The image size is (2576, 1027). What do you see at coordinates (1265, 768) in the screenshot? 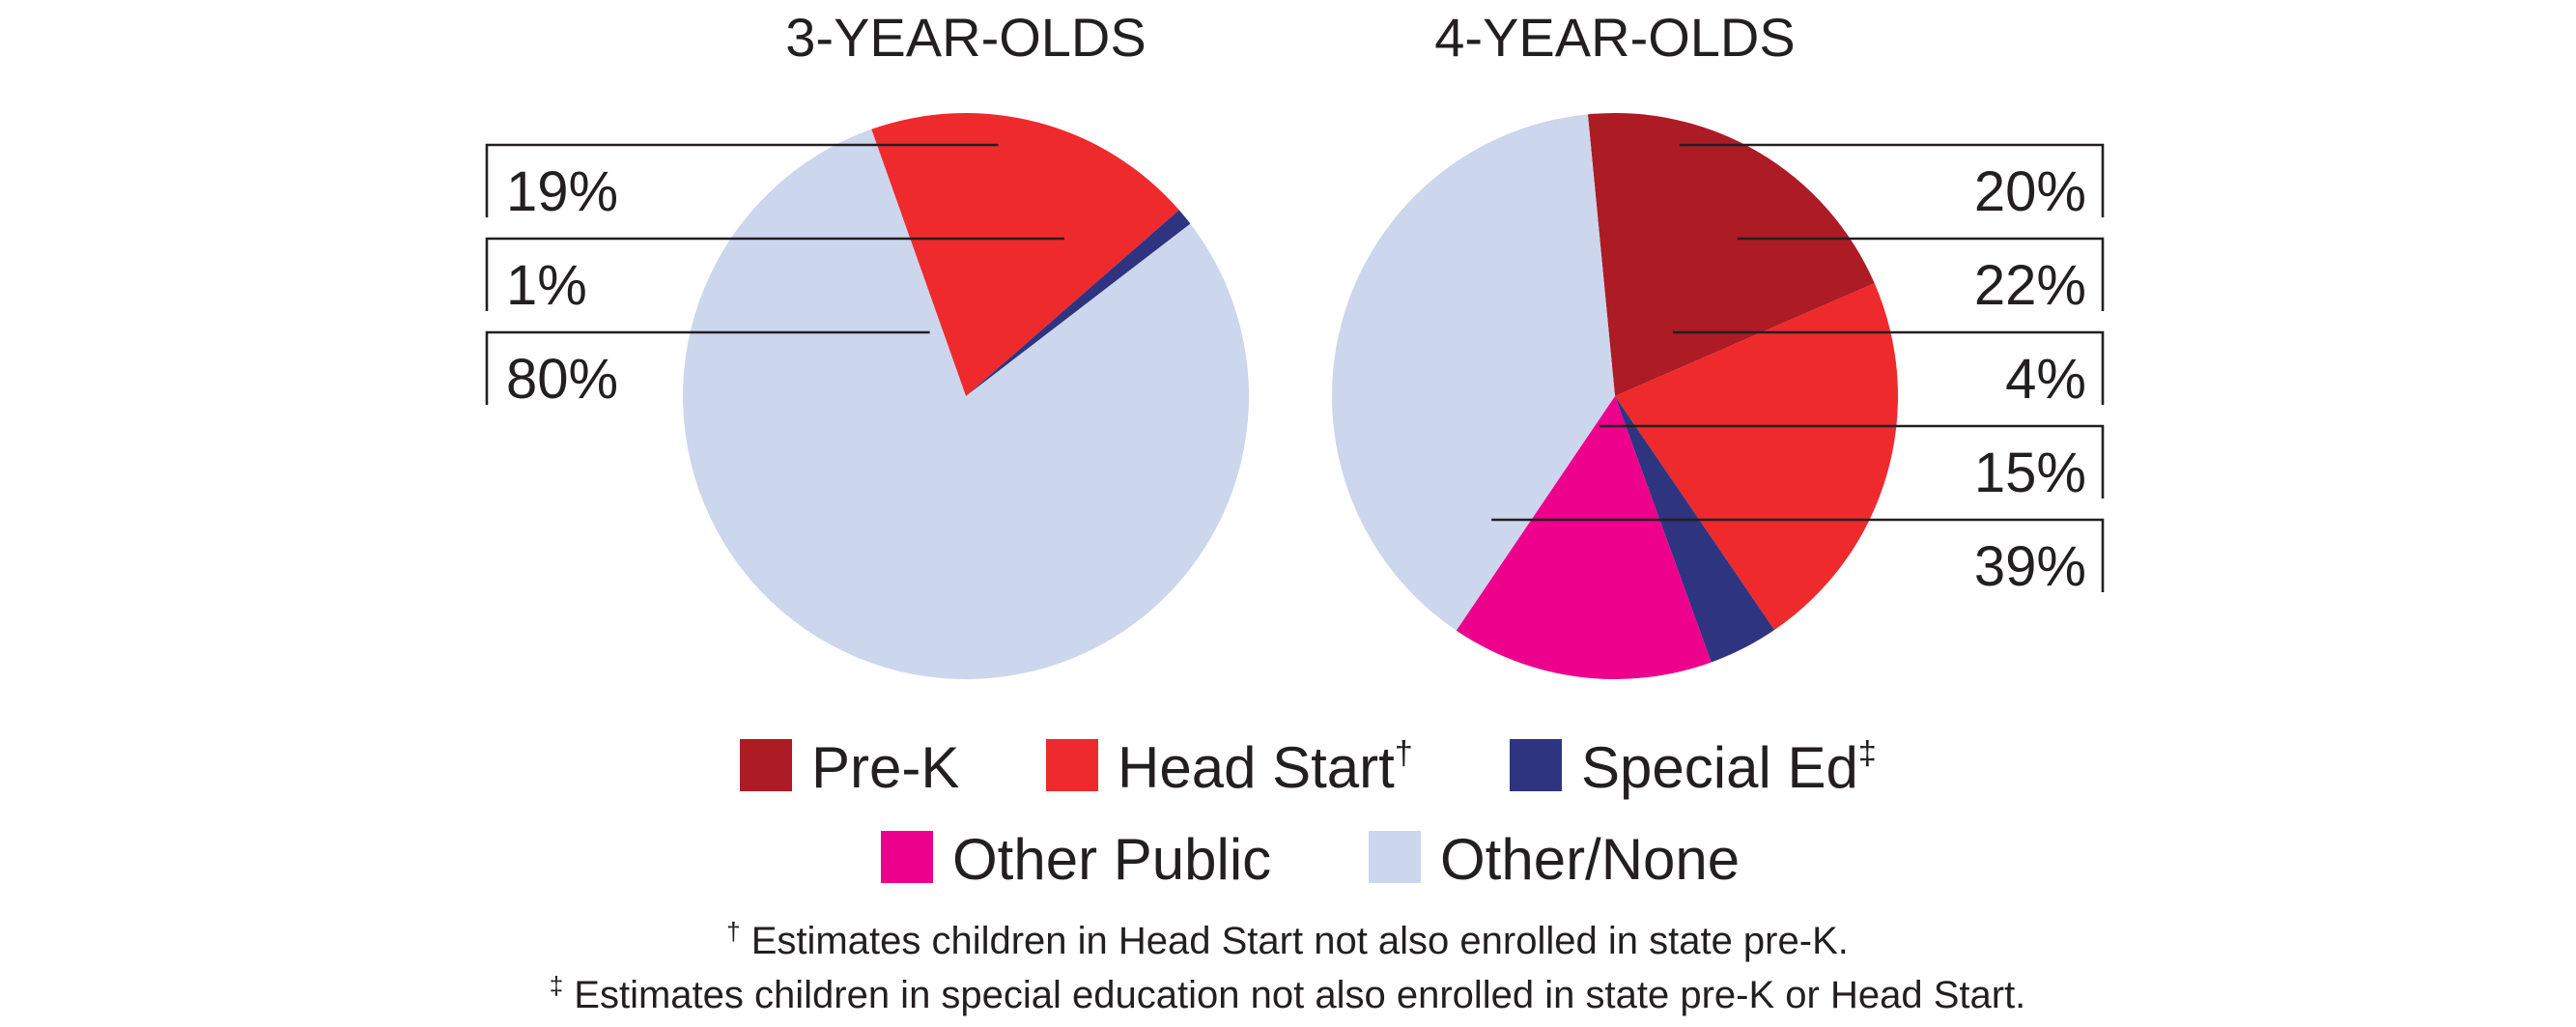
I see `legend-label: Head Start†` at bounding box center [1265, 768].